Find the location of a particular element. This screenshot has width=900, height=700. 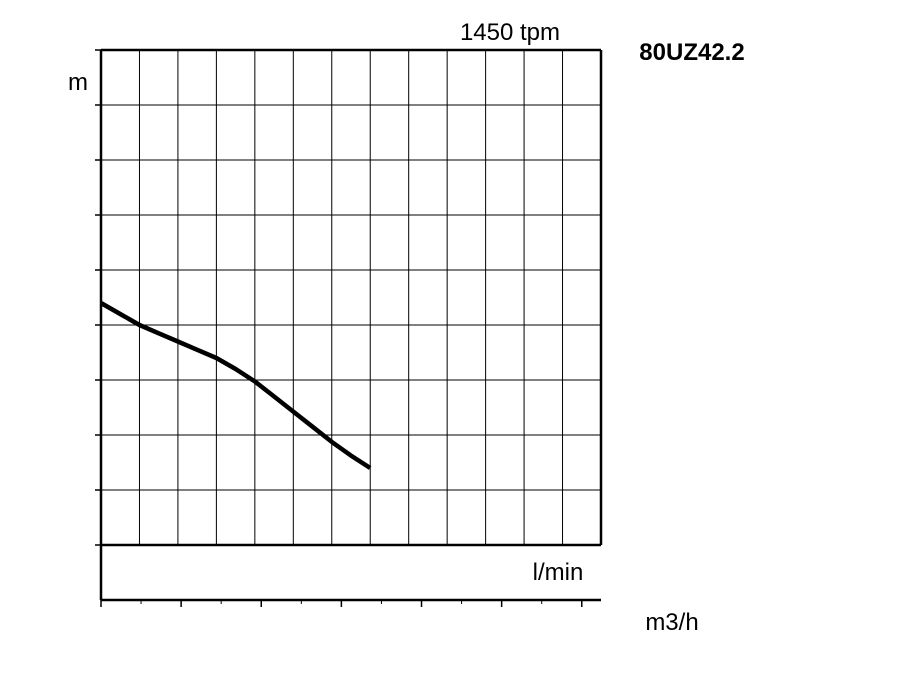

series-layer is located at coordinates (235, 385).